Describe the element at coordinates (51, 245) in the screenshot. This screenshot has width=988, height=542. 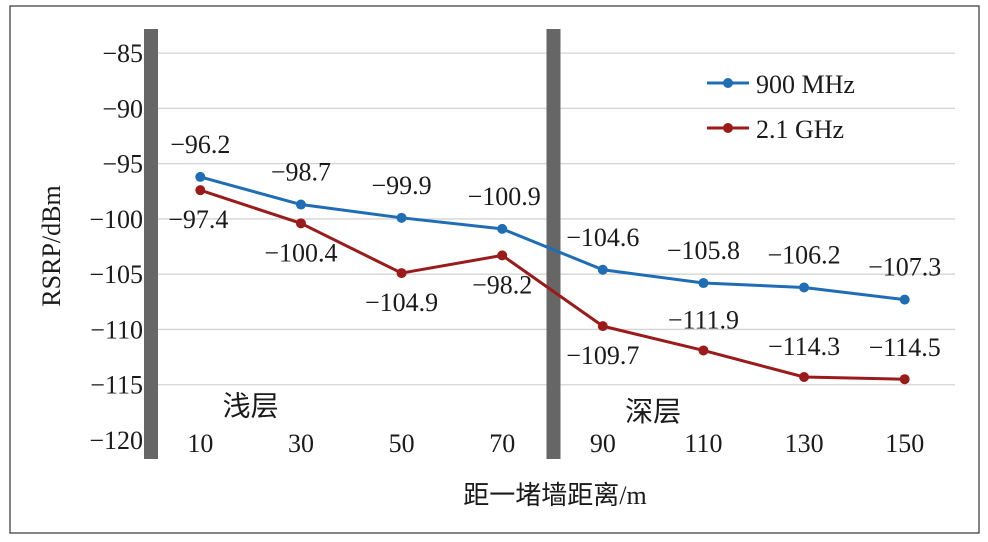
I see `y-axis-label: RSRP/dBm` at that location.